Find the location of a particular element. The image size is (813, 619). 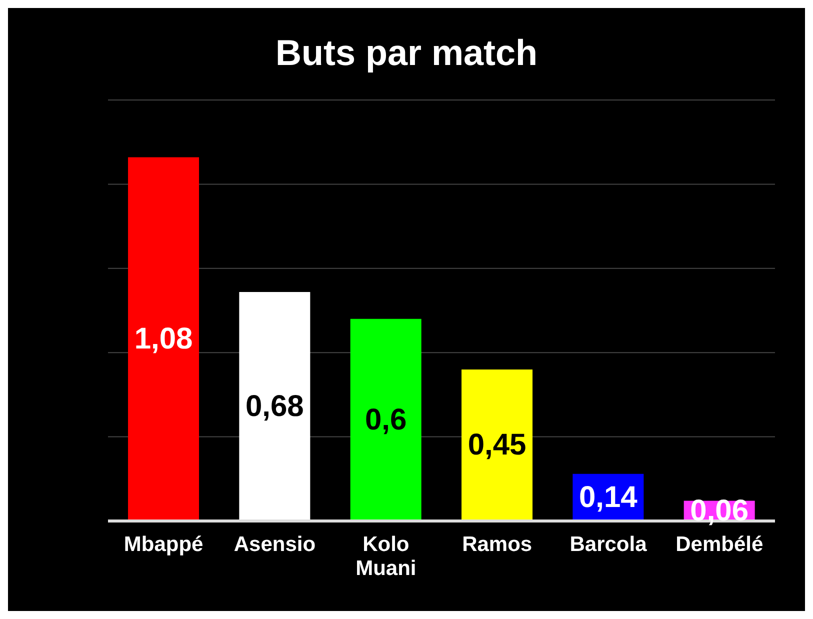

chart-title: Buts par match is located at coordinates (406, 53).